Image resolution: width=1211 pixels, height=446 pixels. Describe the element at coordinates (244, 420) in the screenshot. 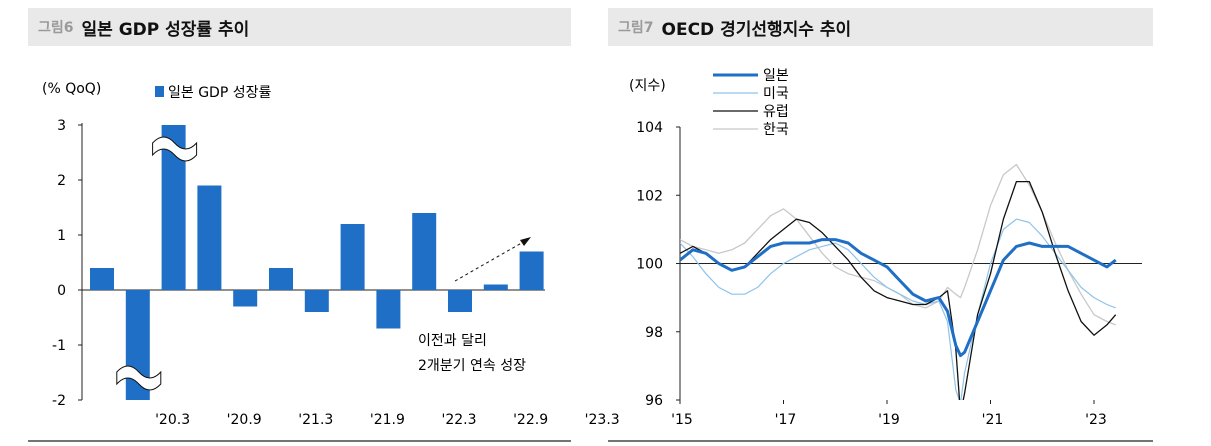

I see `x-tick-label: '20.9` at that location.